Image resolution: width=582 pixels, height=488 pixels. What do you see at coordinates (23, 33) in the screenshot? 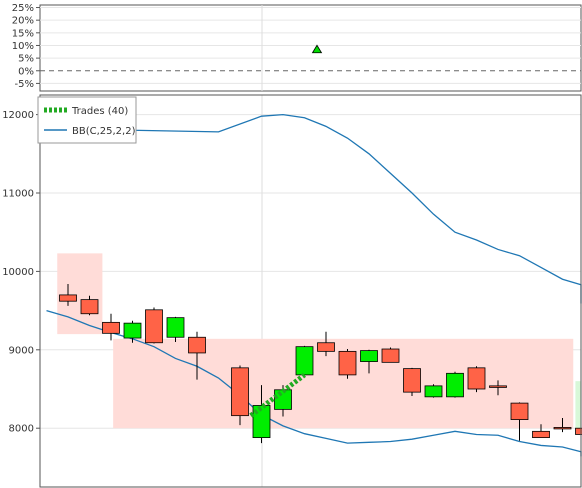
I see `pnl-y-tick-label: 15%` at bounding box center [23, 33].